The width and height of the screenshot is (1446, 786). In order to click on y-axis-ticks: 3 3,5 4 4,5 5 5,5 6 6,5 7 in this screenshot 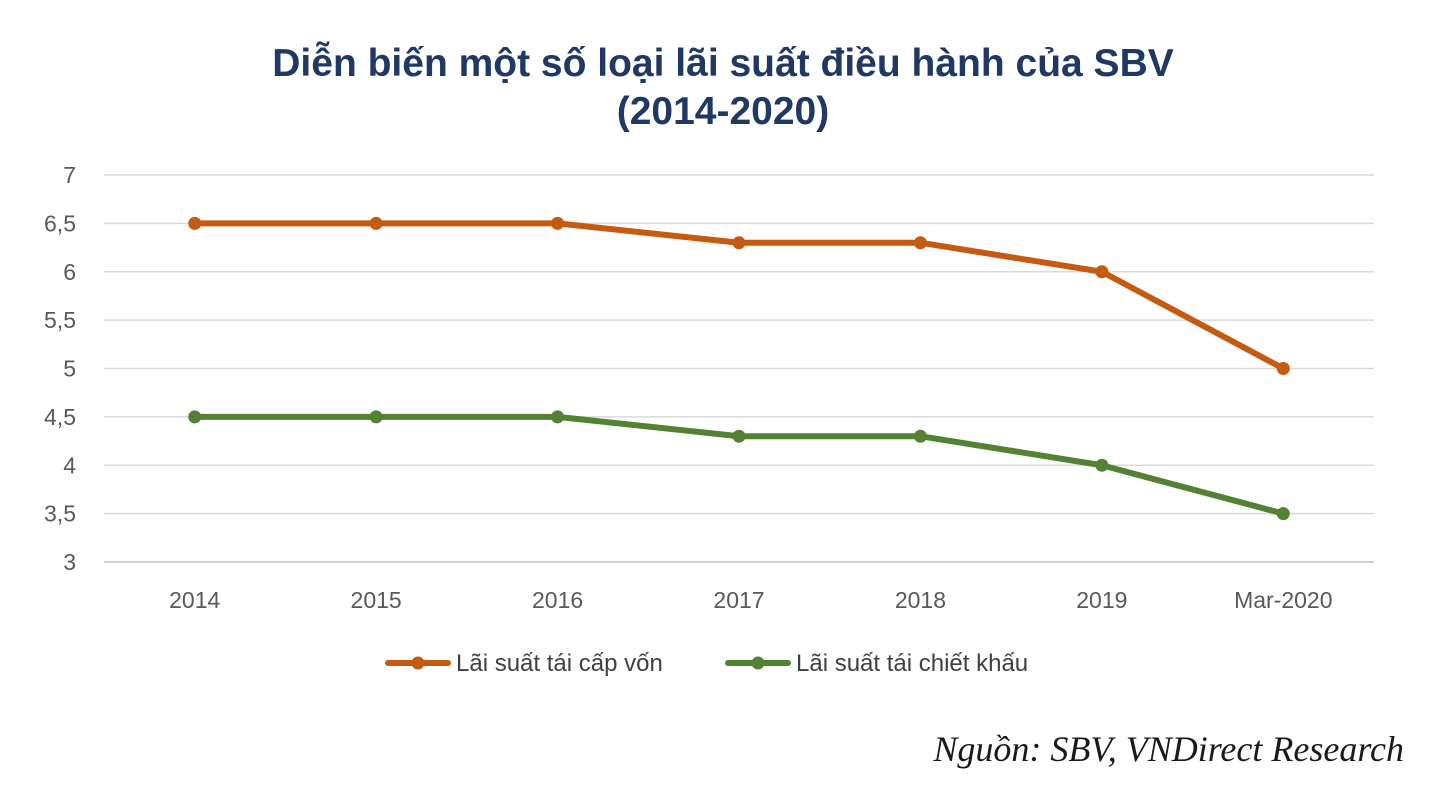, I will do `click(60, 368)`.